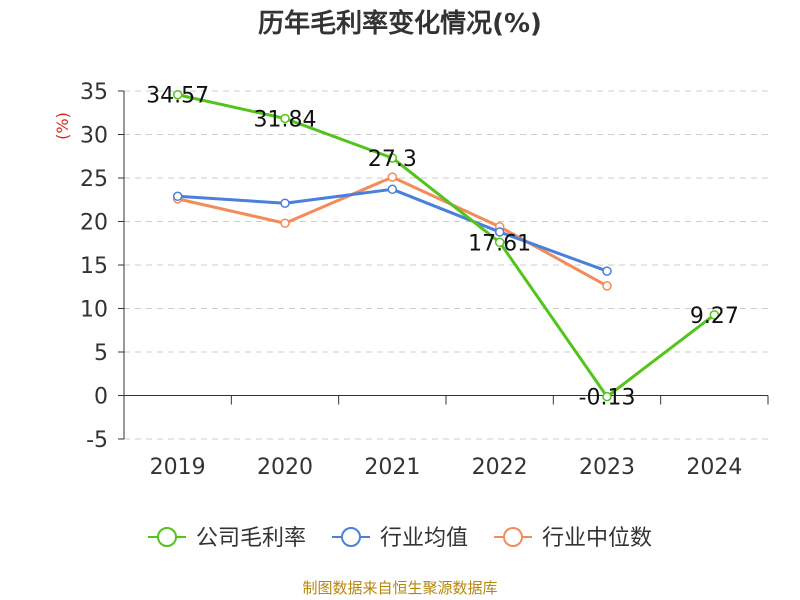 The width and height of the screenshot is (800, 600). I want to click on chart-title: 历年毛利率变化情况(%), so click(400, 23).